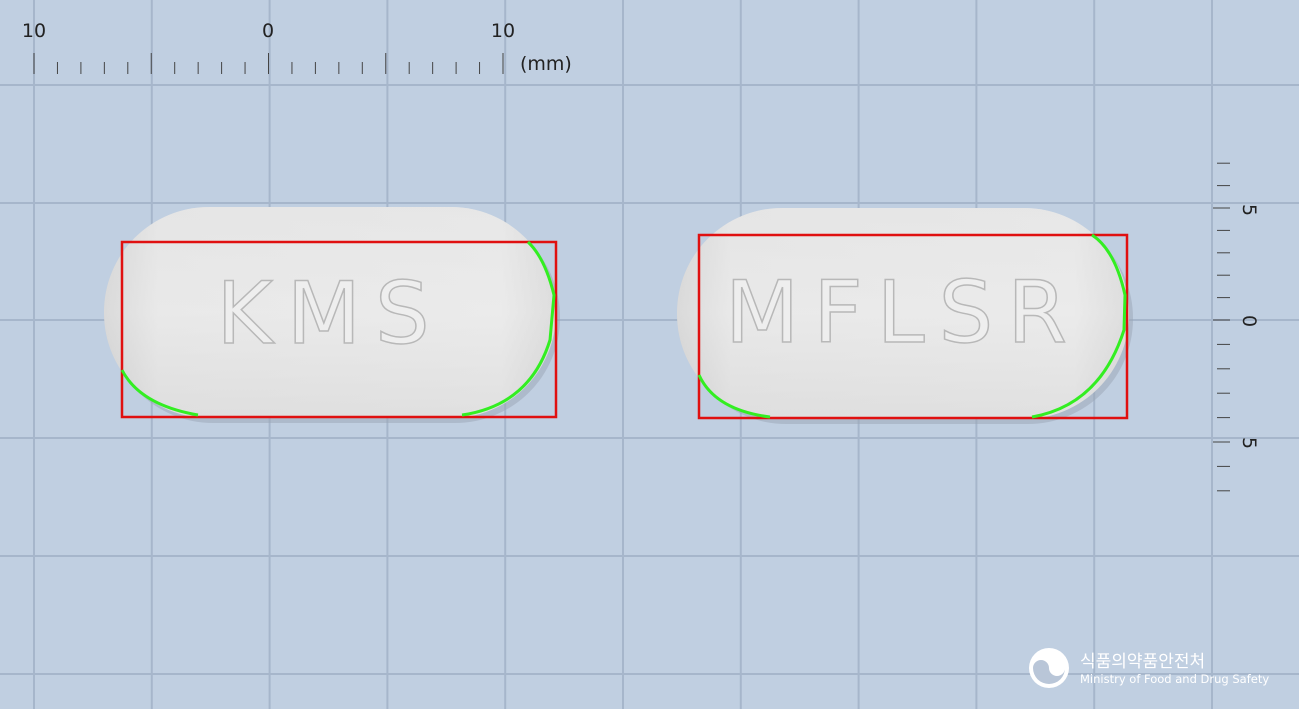 This screenshot has height=709, width=1299. Describe the element at coordinates (903, 313) in the screenshot. I see `pill-imprint: MFLSR` at that location.